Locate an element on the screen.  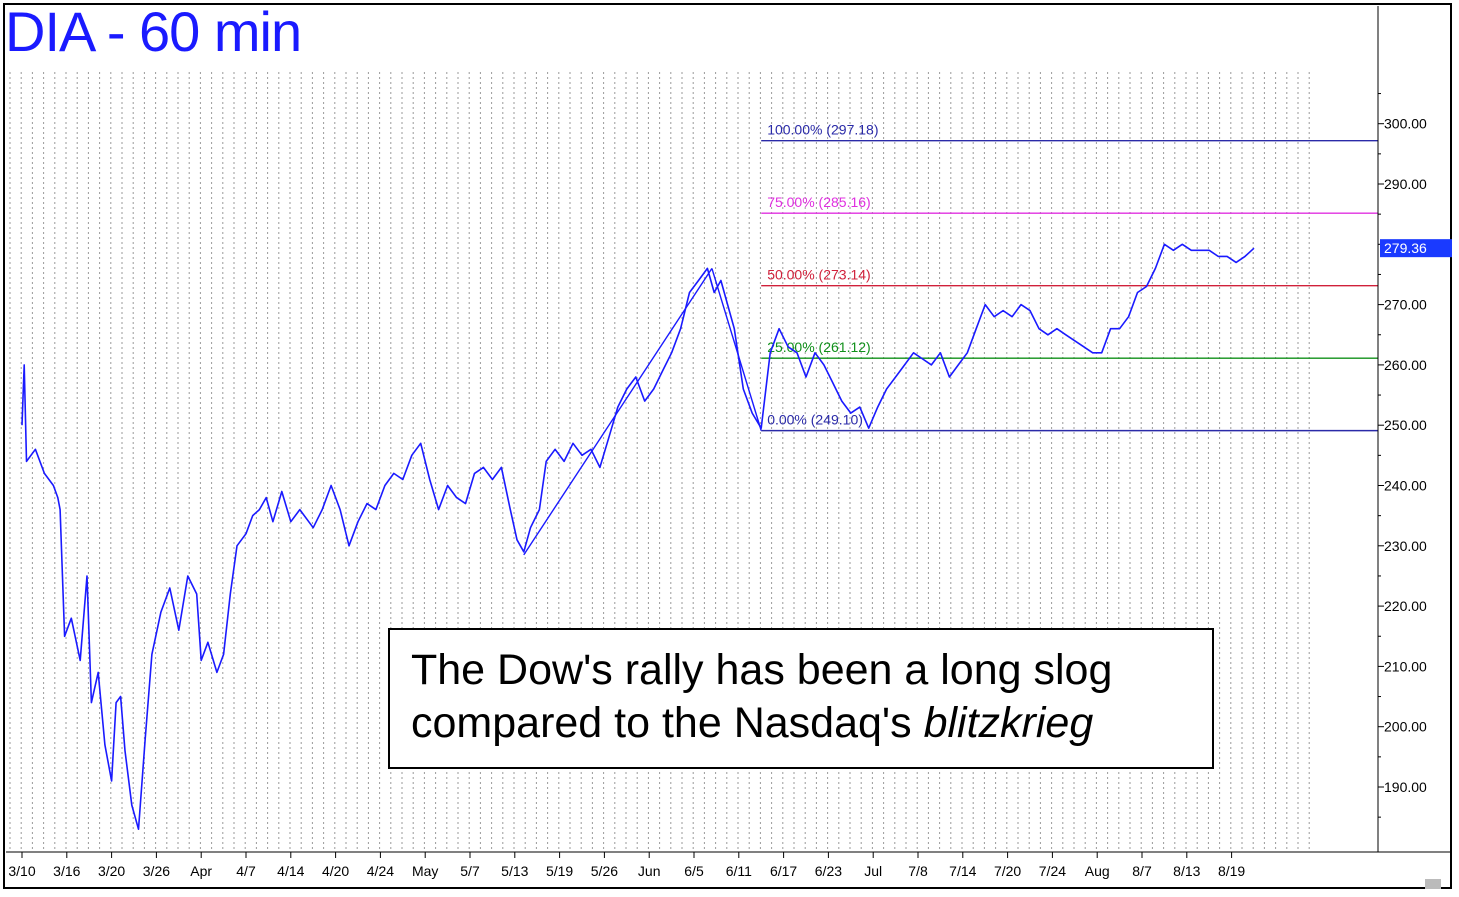
x-tick-label: 4/7 is located at coordinates (246, 871).